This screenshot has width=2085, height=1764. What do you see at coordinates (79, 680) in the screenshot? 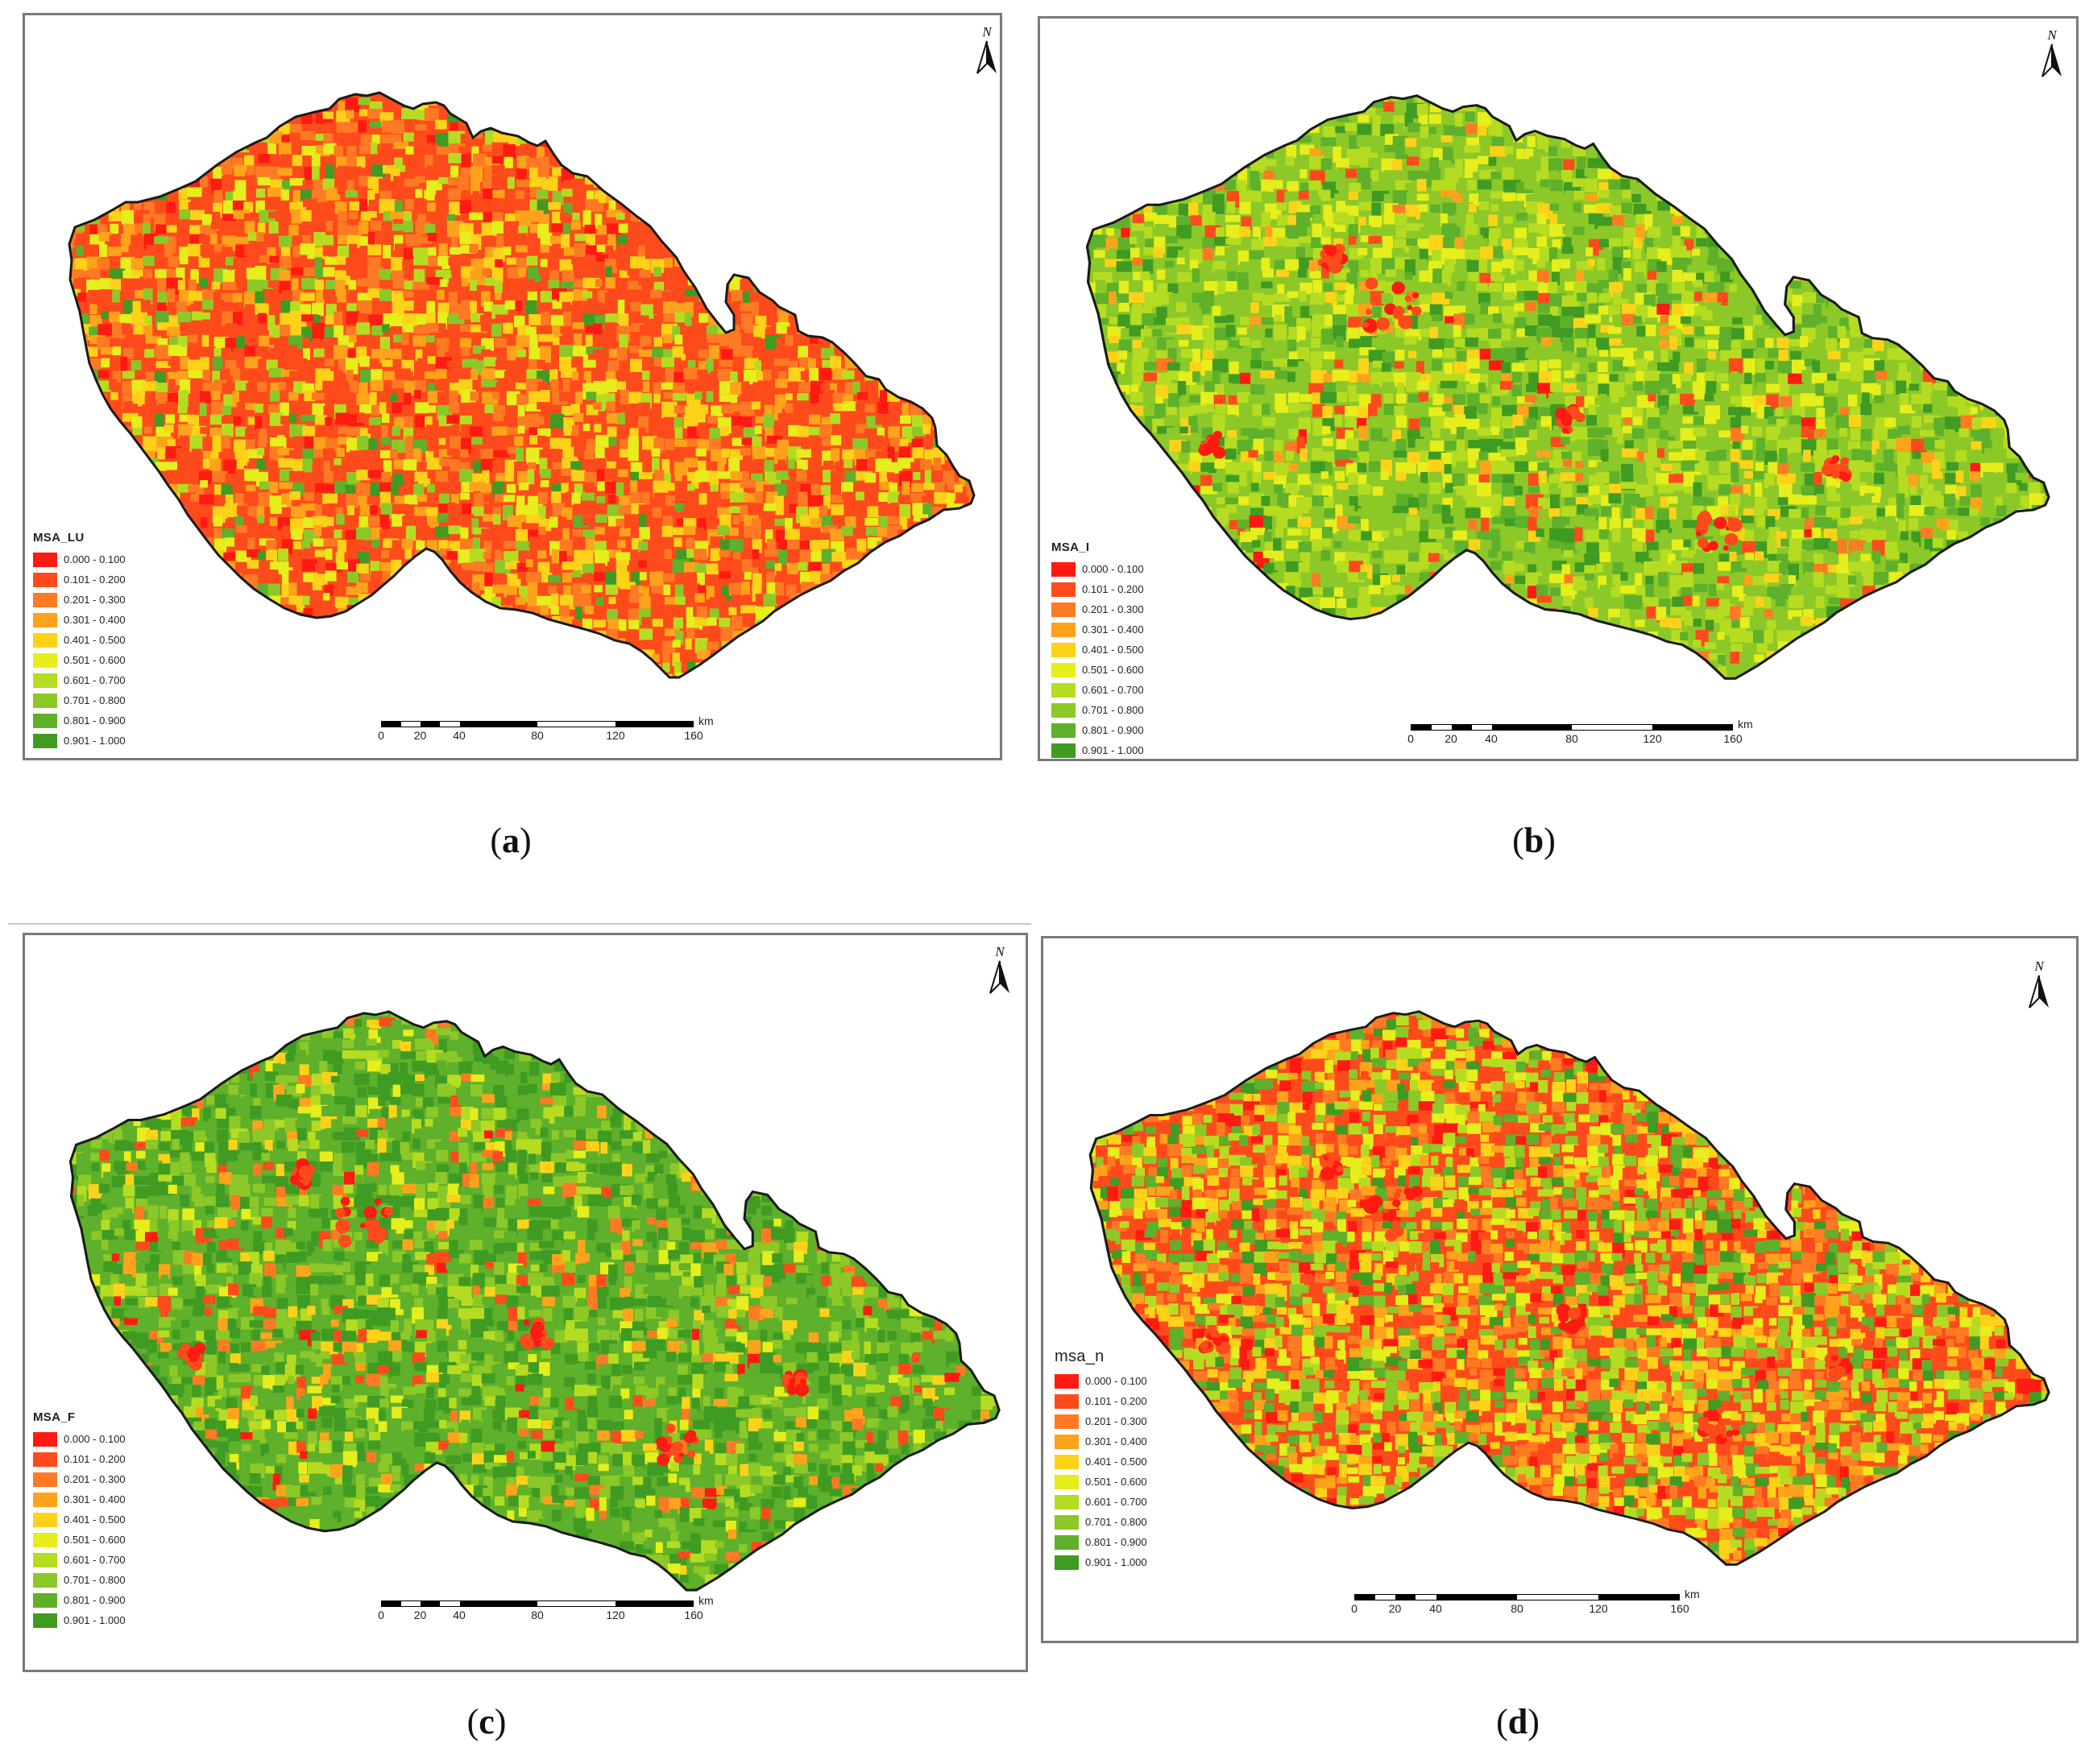
I see `legend-item: 0.601 - 0.700` at bounding box center [79, 680].